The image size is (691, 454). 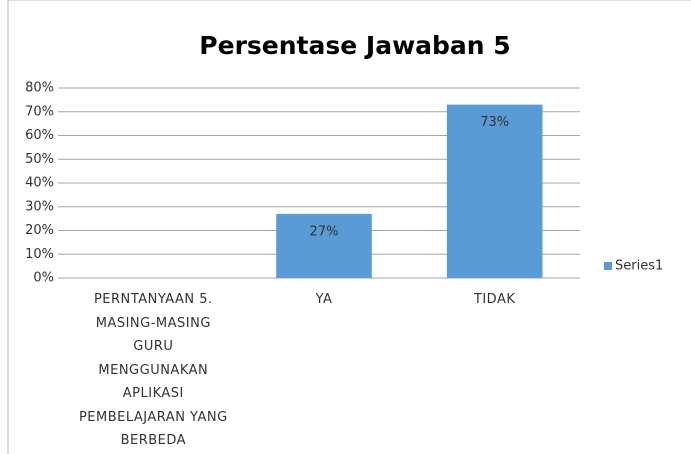 What do you see at coordinates (39, 206) in the screenshot?
I see `y-tick-label: 30%` at bounding box center [39, 206].